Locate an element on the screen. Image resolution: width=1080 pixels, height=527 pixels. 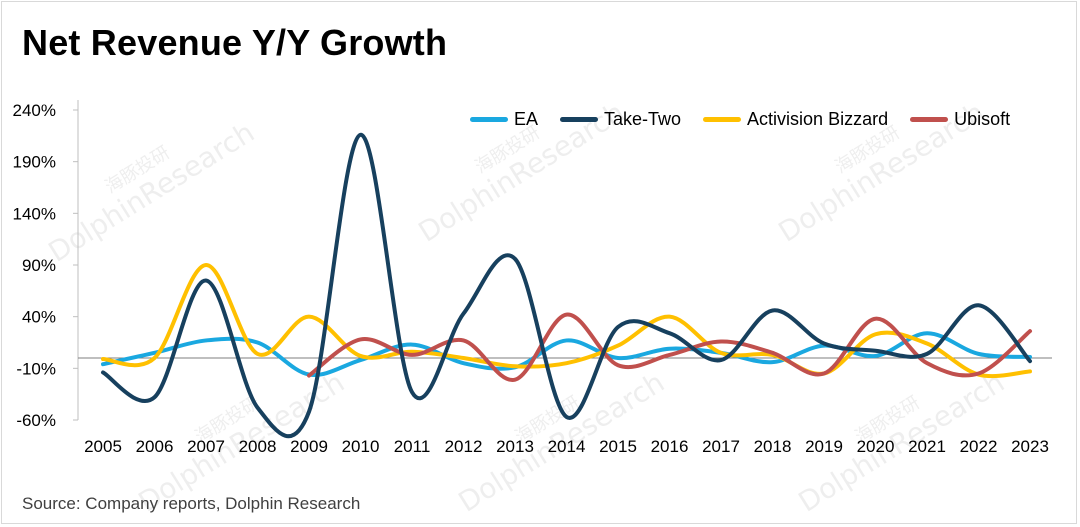
x-tick-label: 2018 is located at coordinates (773, 446).